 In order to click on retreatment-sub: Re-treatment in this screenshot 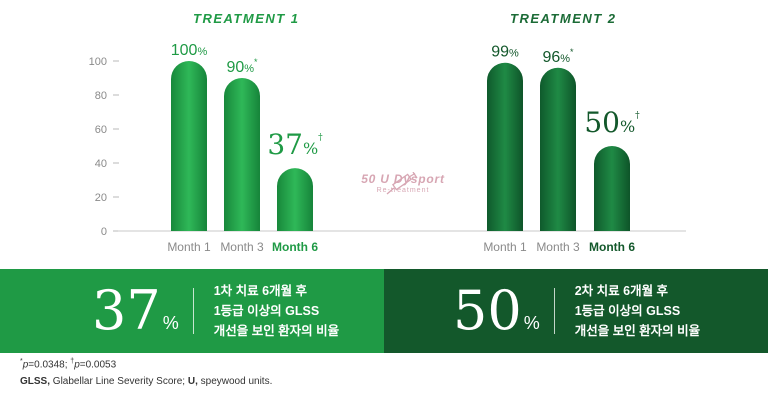, I will do `click(403, 190)`.